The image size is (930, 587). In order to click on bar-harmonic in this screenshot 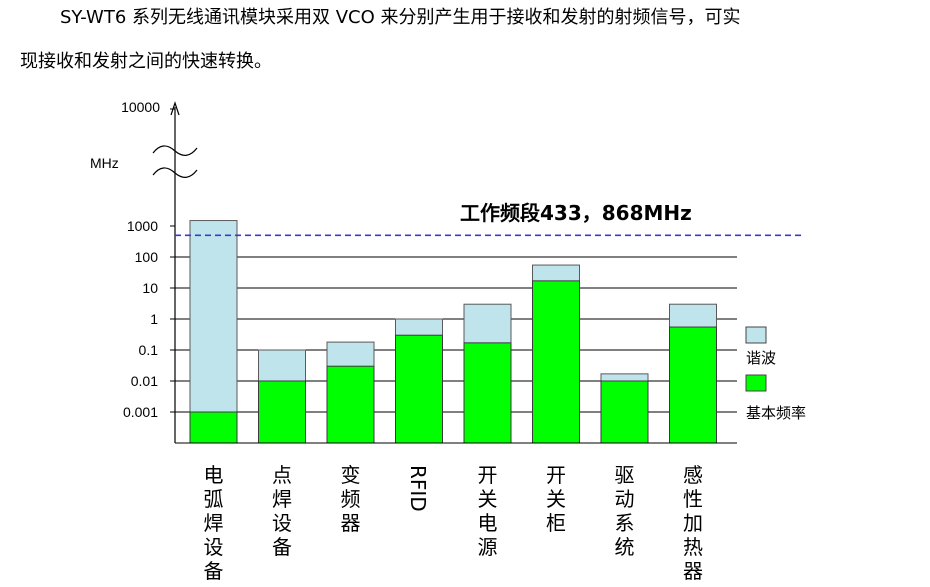, I will do `click(213, 332)`.